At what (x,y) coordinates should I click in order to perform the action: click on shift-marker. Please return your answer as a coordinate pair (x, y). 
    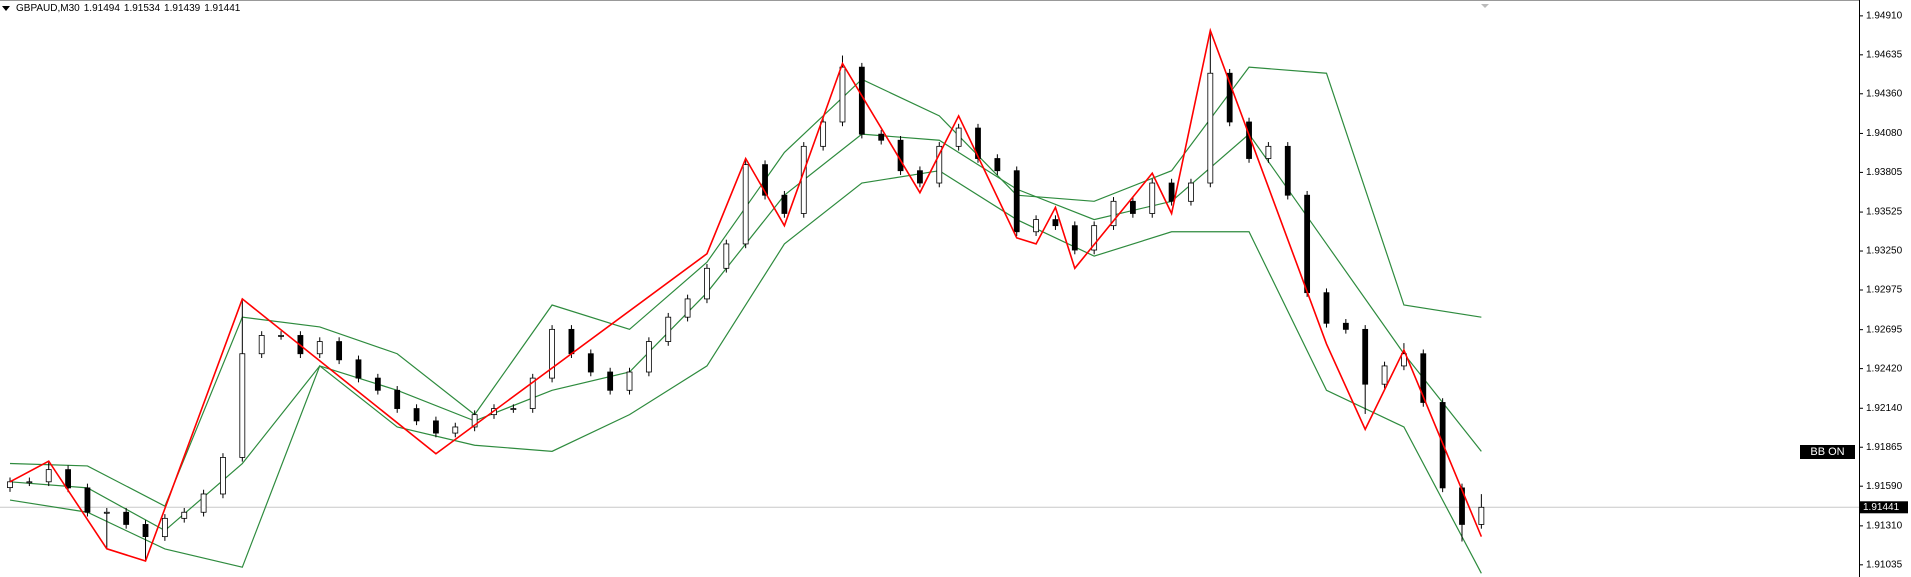
    Looking at the image, I should click on (1485, 6).